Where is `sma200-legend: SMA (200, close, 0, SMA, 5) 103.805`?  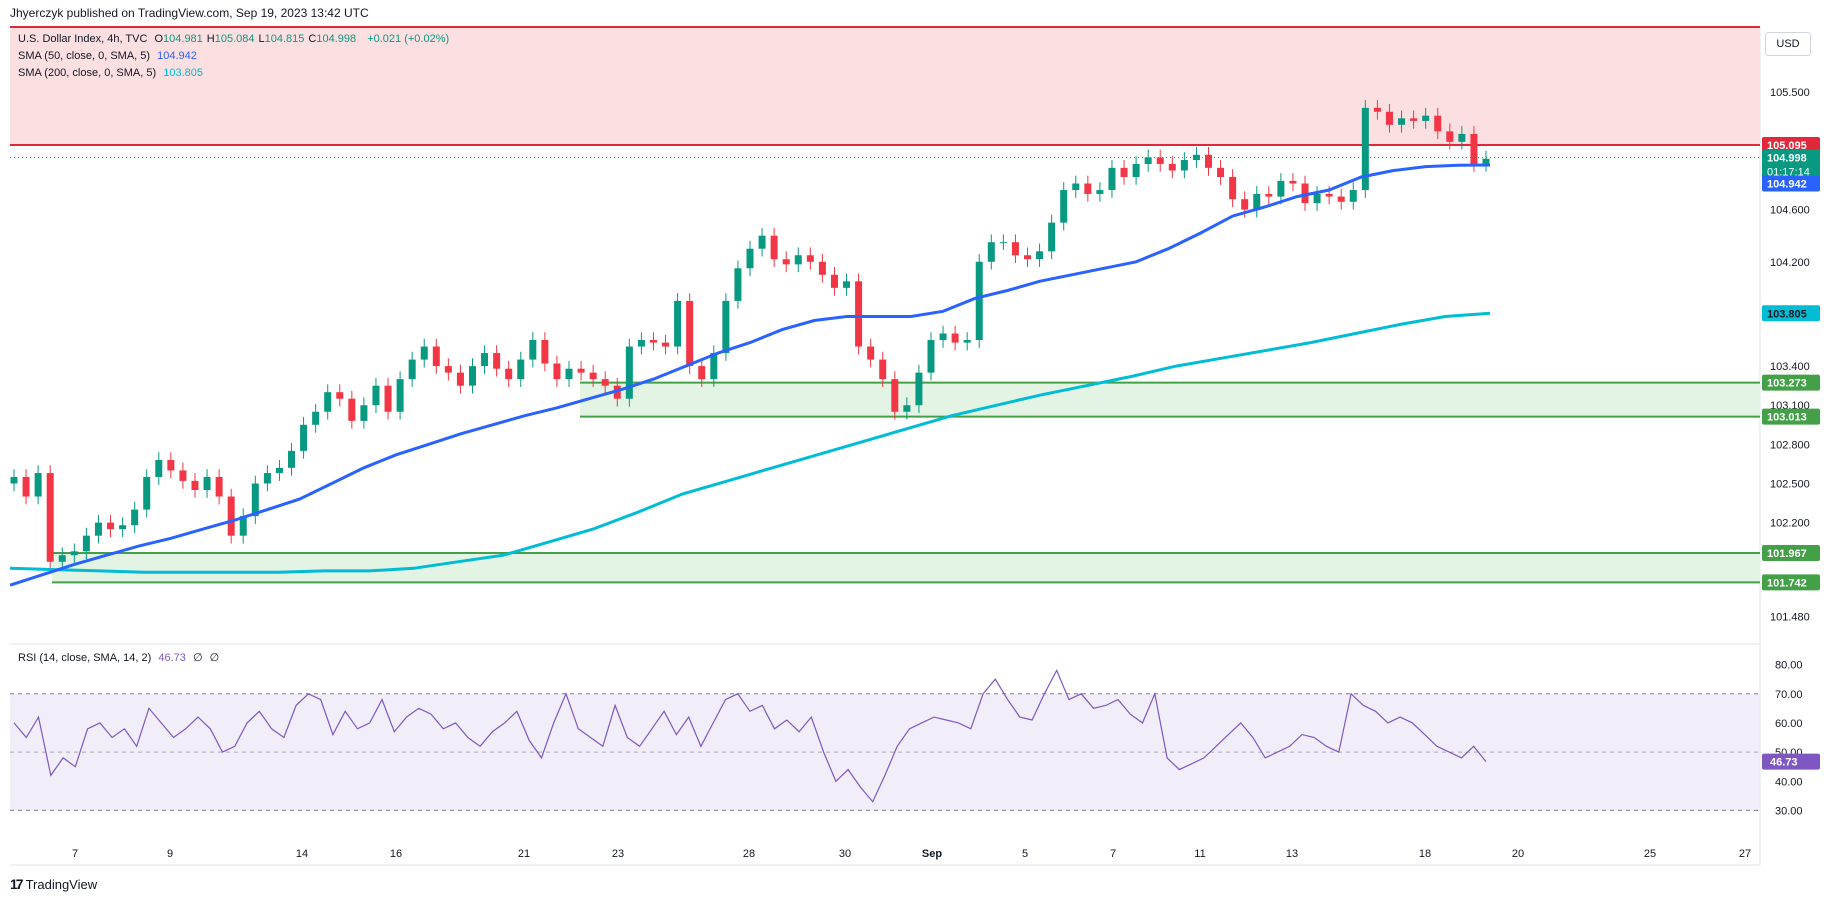 sma200-legend: SMA (200, close, 0, SMA, 5) 103.805 is located at coordinates (112, 73).